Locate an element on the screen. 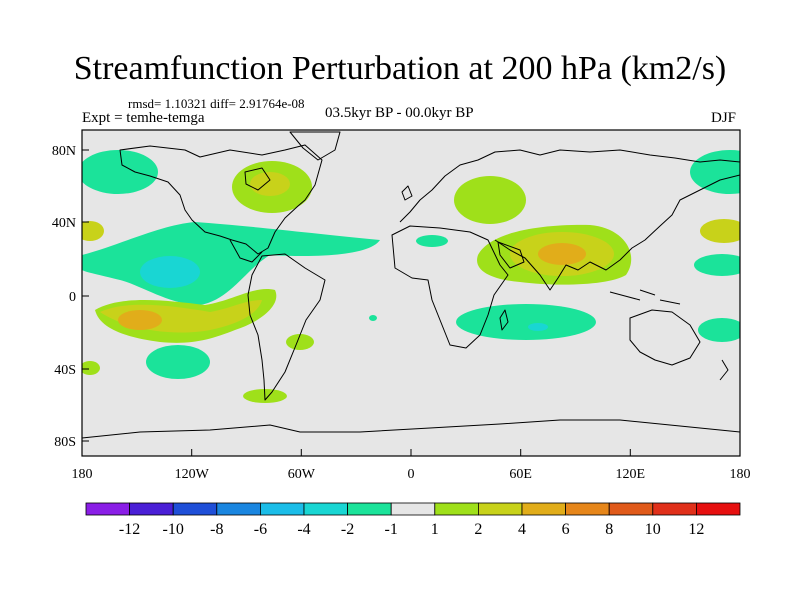 This screenshot has width=800, height=600. anomaly-indian-ocean-negative is located at coordinates (526, 322).